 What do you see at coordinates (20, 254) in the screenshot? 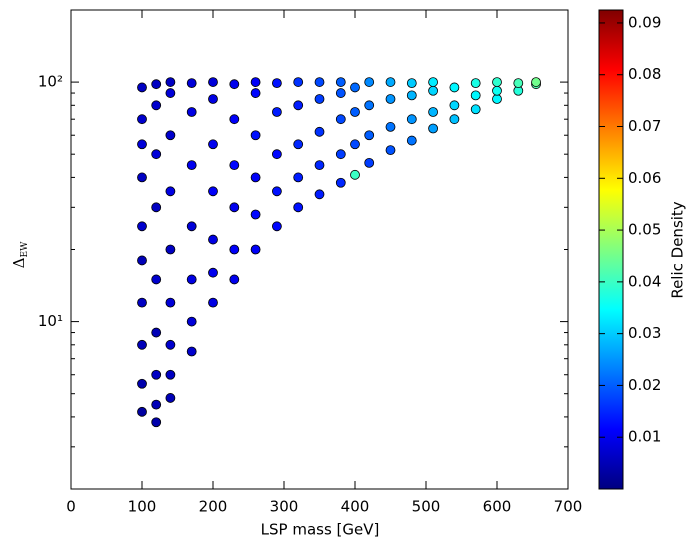
I see `y-axis-label: ΔEW` at bounding box center [20, 254].